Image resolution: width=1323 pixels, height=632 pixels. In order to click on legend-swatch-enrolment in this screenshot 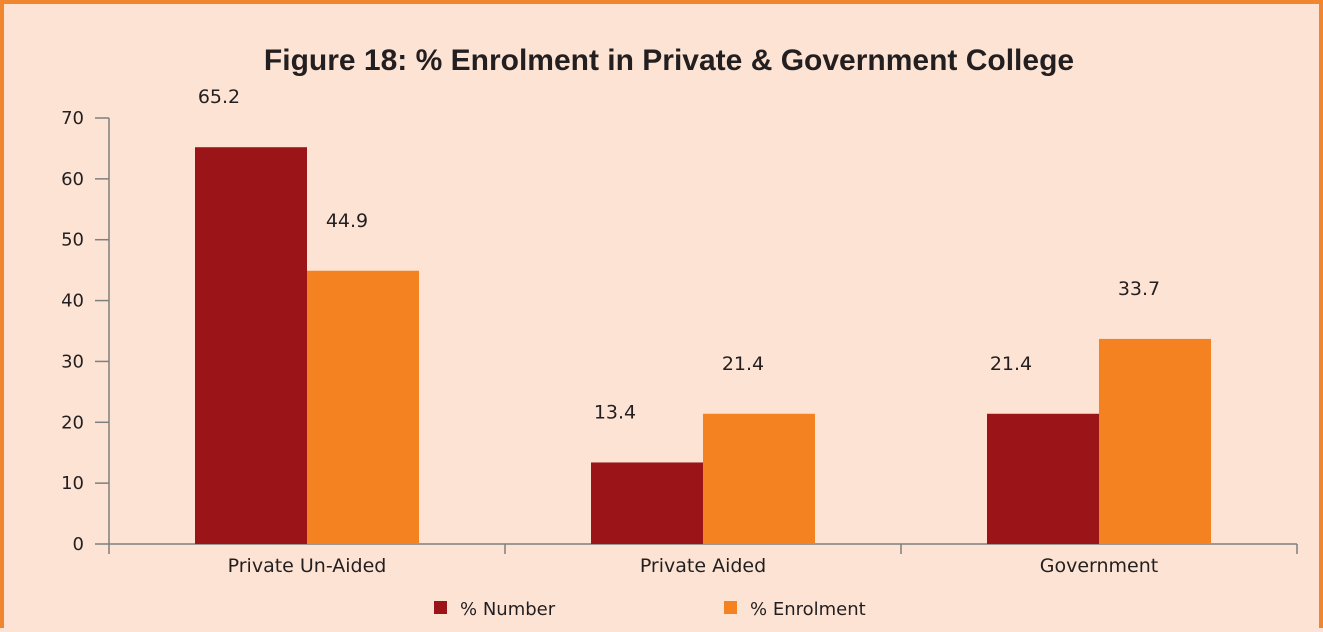, I will do `click(730, 607)`.